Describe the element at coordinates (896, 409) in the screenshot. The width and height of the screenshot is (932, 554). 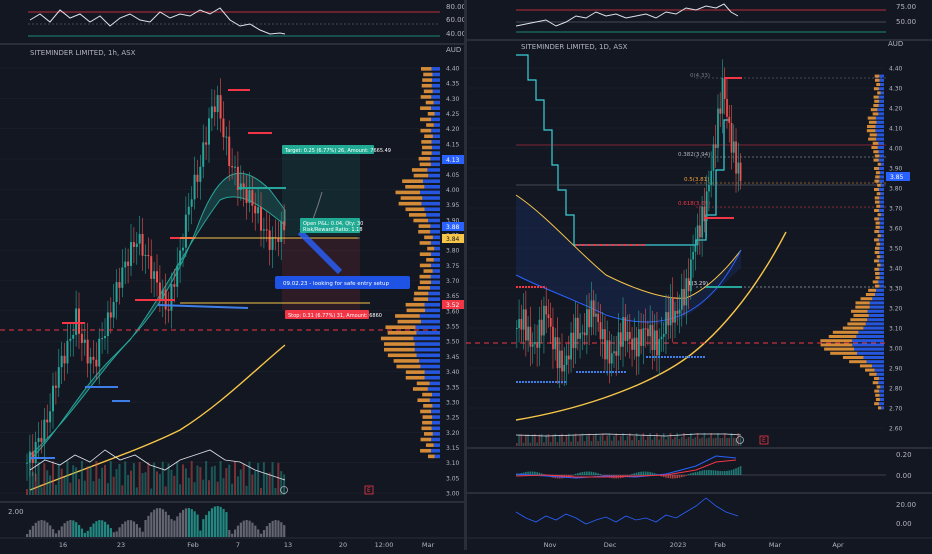
I see `price-tick: 2.70` at that location.